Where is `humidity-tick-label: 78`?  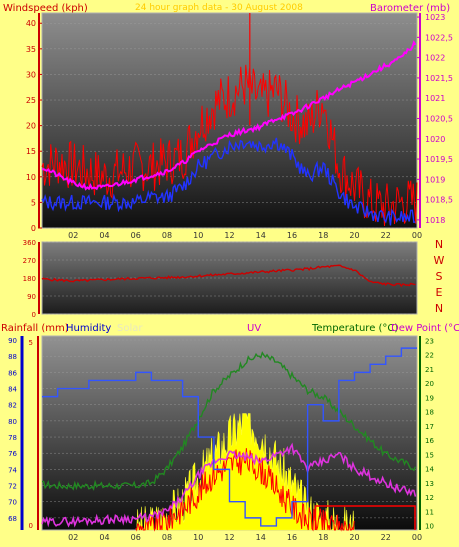
humidity-tick-label: 78 is located at coordinates (12, 438).